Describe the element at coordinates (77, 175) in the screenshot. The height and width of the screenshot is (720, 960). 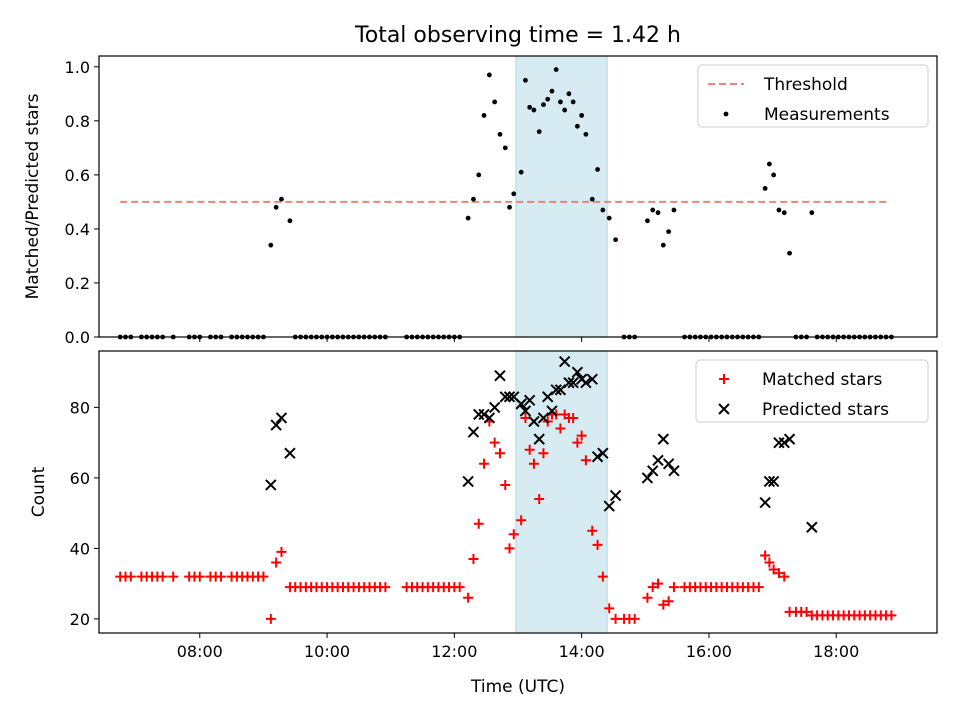
I see `y-tick-label: 0.6` at that location.